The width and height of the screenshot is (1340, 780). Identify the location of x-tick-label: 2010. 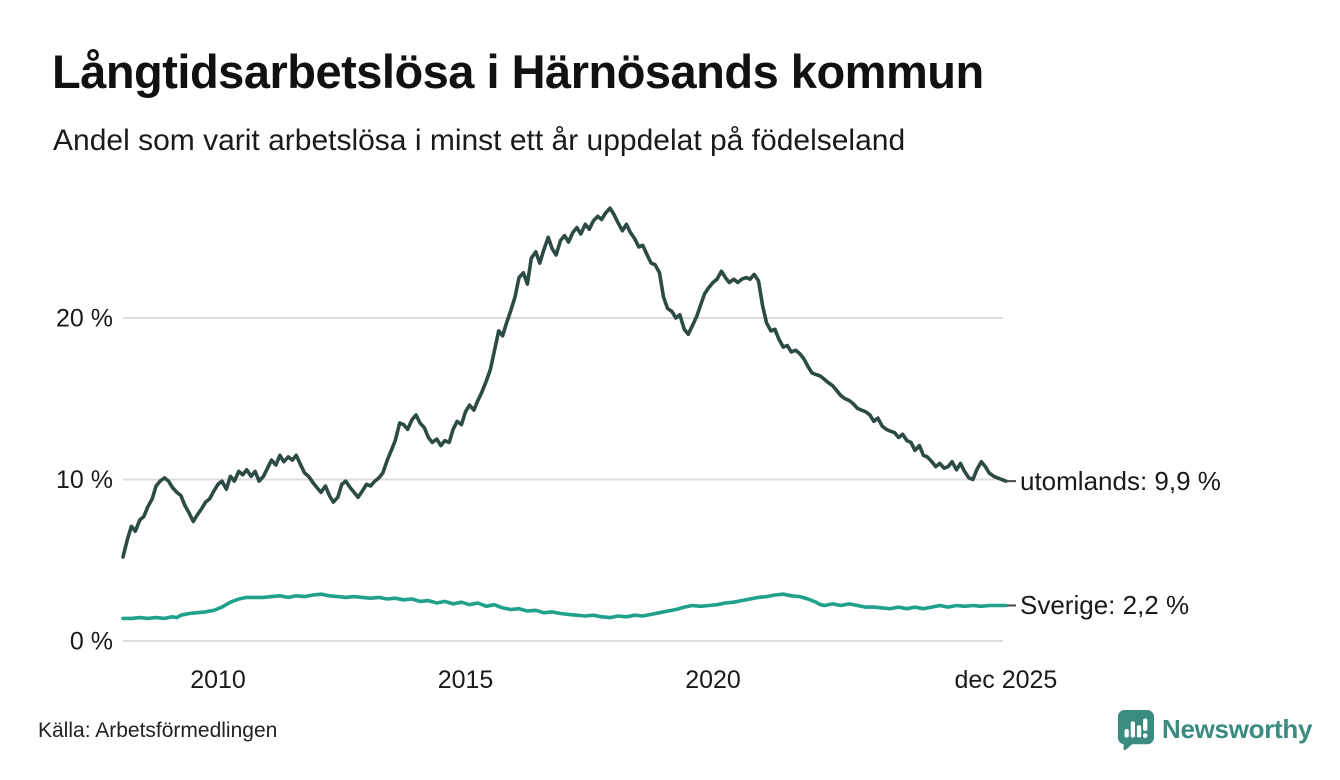
(218, 680).